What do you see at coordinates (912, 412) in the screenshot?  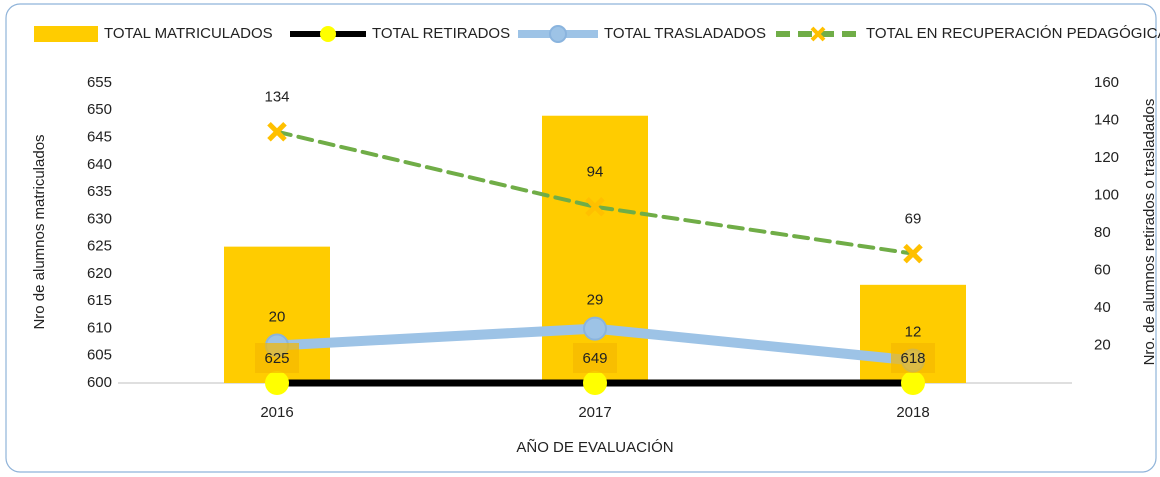 I see `x-tick-label: 2018` at bounding box center [912, 412].